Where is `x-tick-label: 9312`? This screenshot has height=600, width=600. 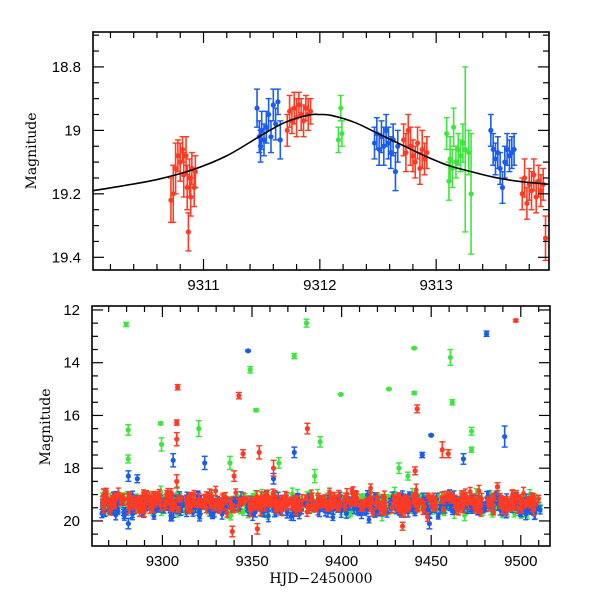 x-tick-label: 9312 is located at coordinates (319, 285).